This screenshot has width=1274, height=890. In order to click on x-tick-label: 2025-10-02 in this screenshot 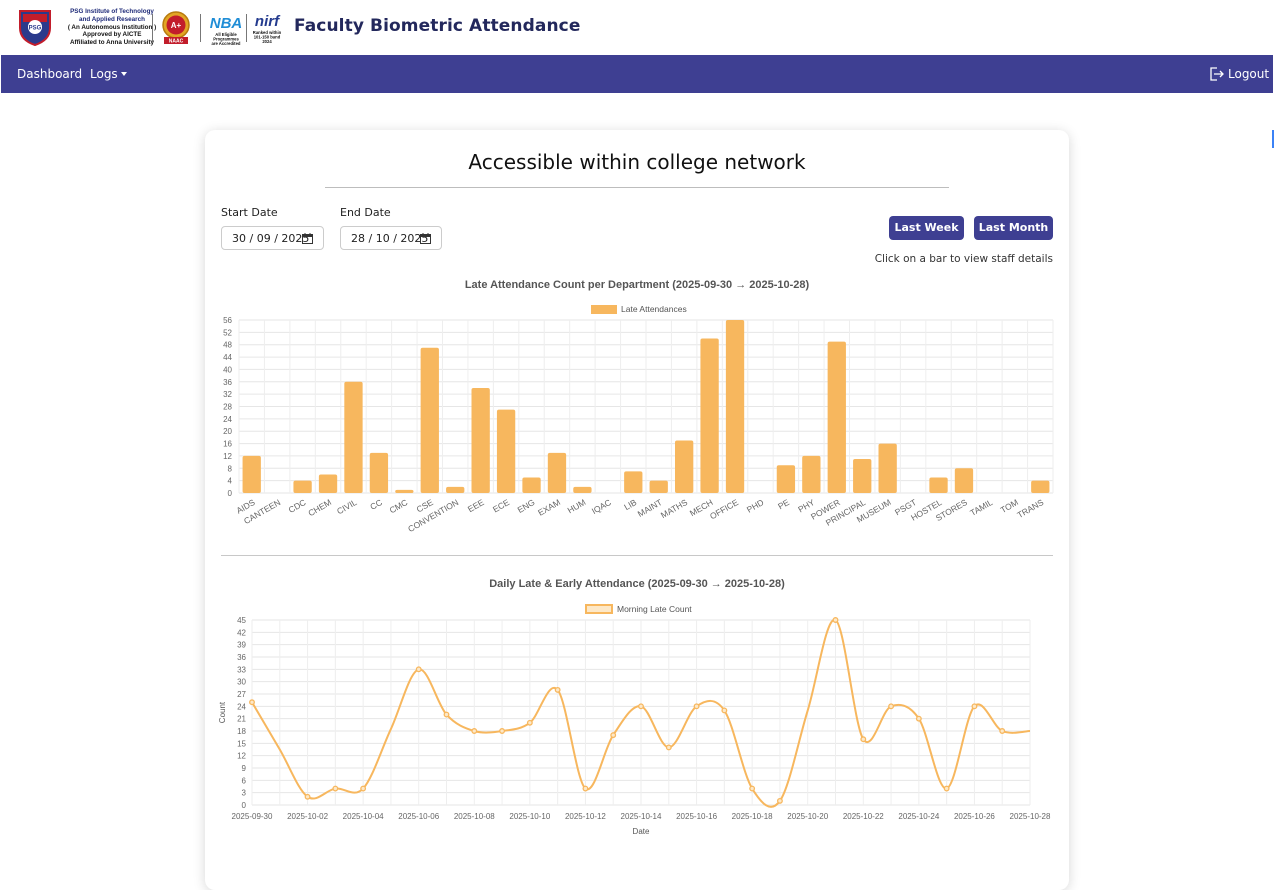, I will do `click(307, 816)`.